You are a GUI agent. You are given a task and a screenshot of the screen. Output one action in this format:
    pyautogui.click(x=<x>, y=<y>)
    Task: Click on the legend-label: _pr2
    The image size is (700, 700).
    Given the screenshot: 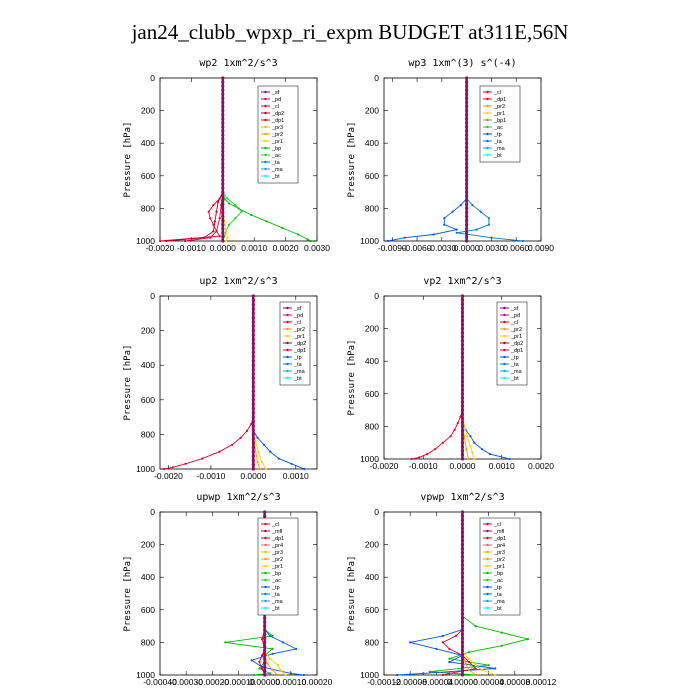 What is the action you would take?
    pyautogui.click(x=499, y=560)
    